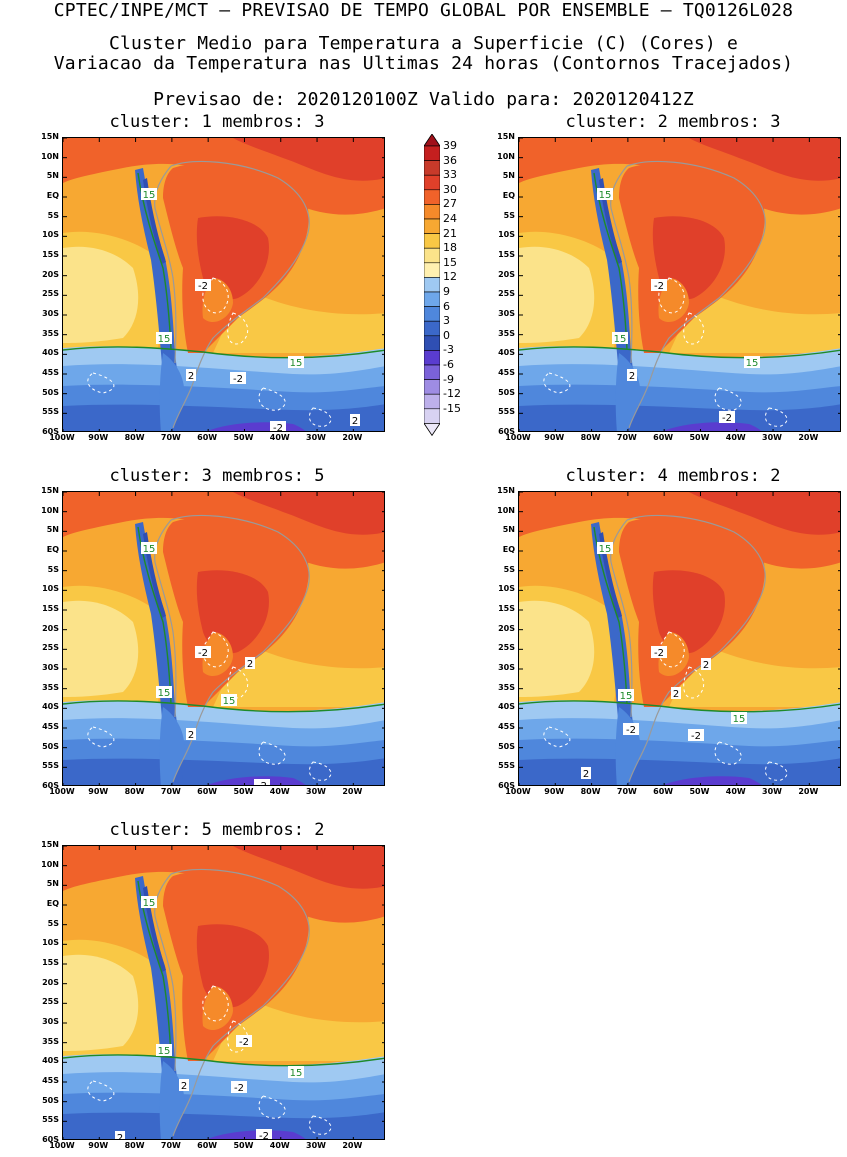  Describe the element at coordinates (50, 608) in the screenshot. I see `lat-label: 15S` at that location.